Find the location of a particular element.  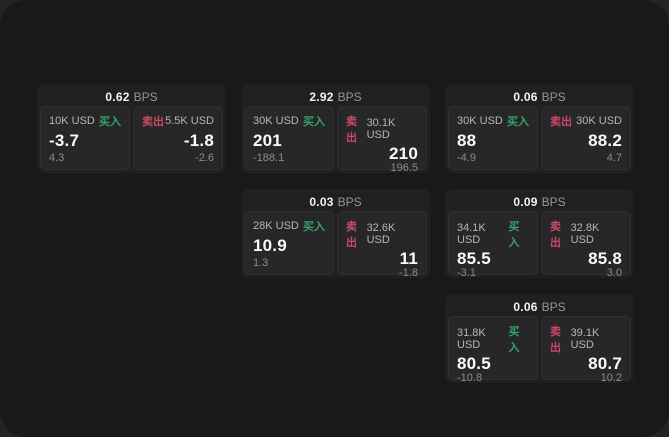

sell-amount: 39.1K USD is located at coordinates (585, 339).